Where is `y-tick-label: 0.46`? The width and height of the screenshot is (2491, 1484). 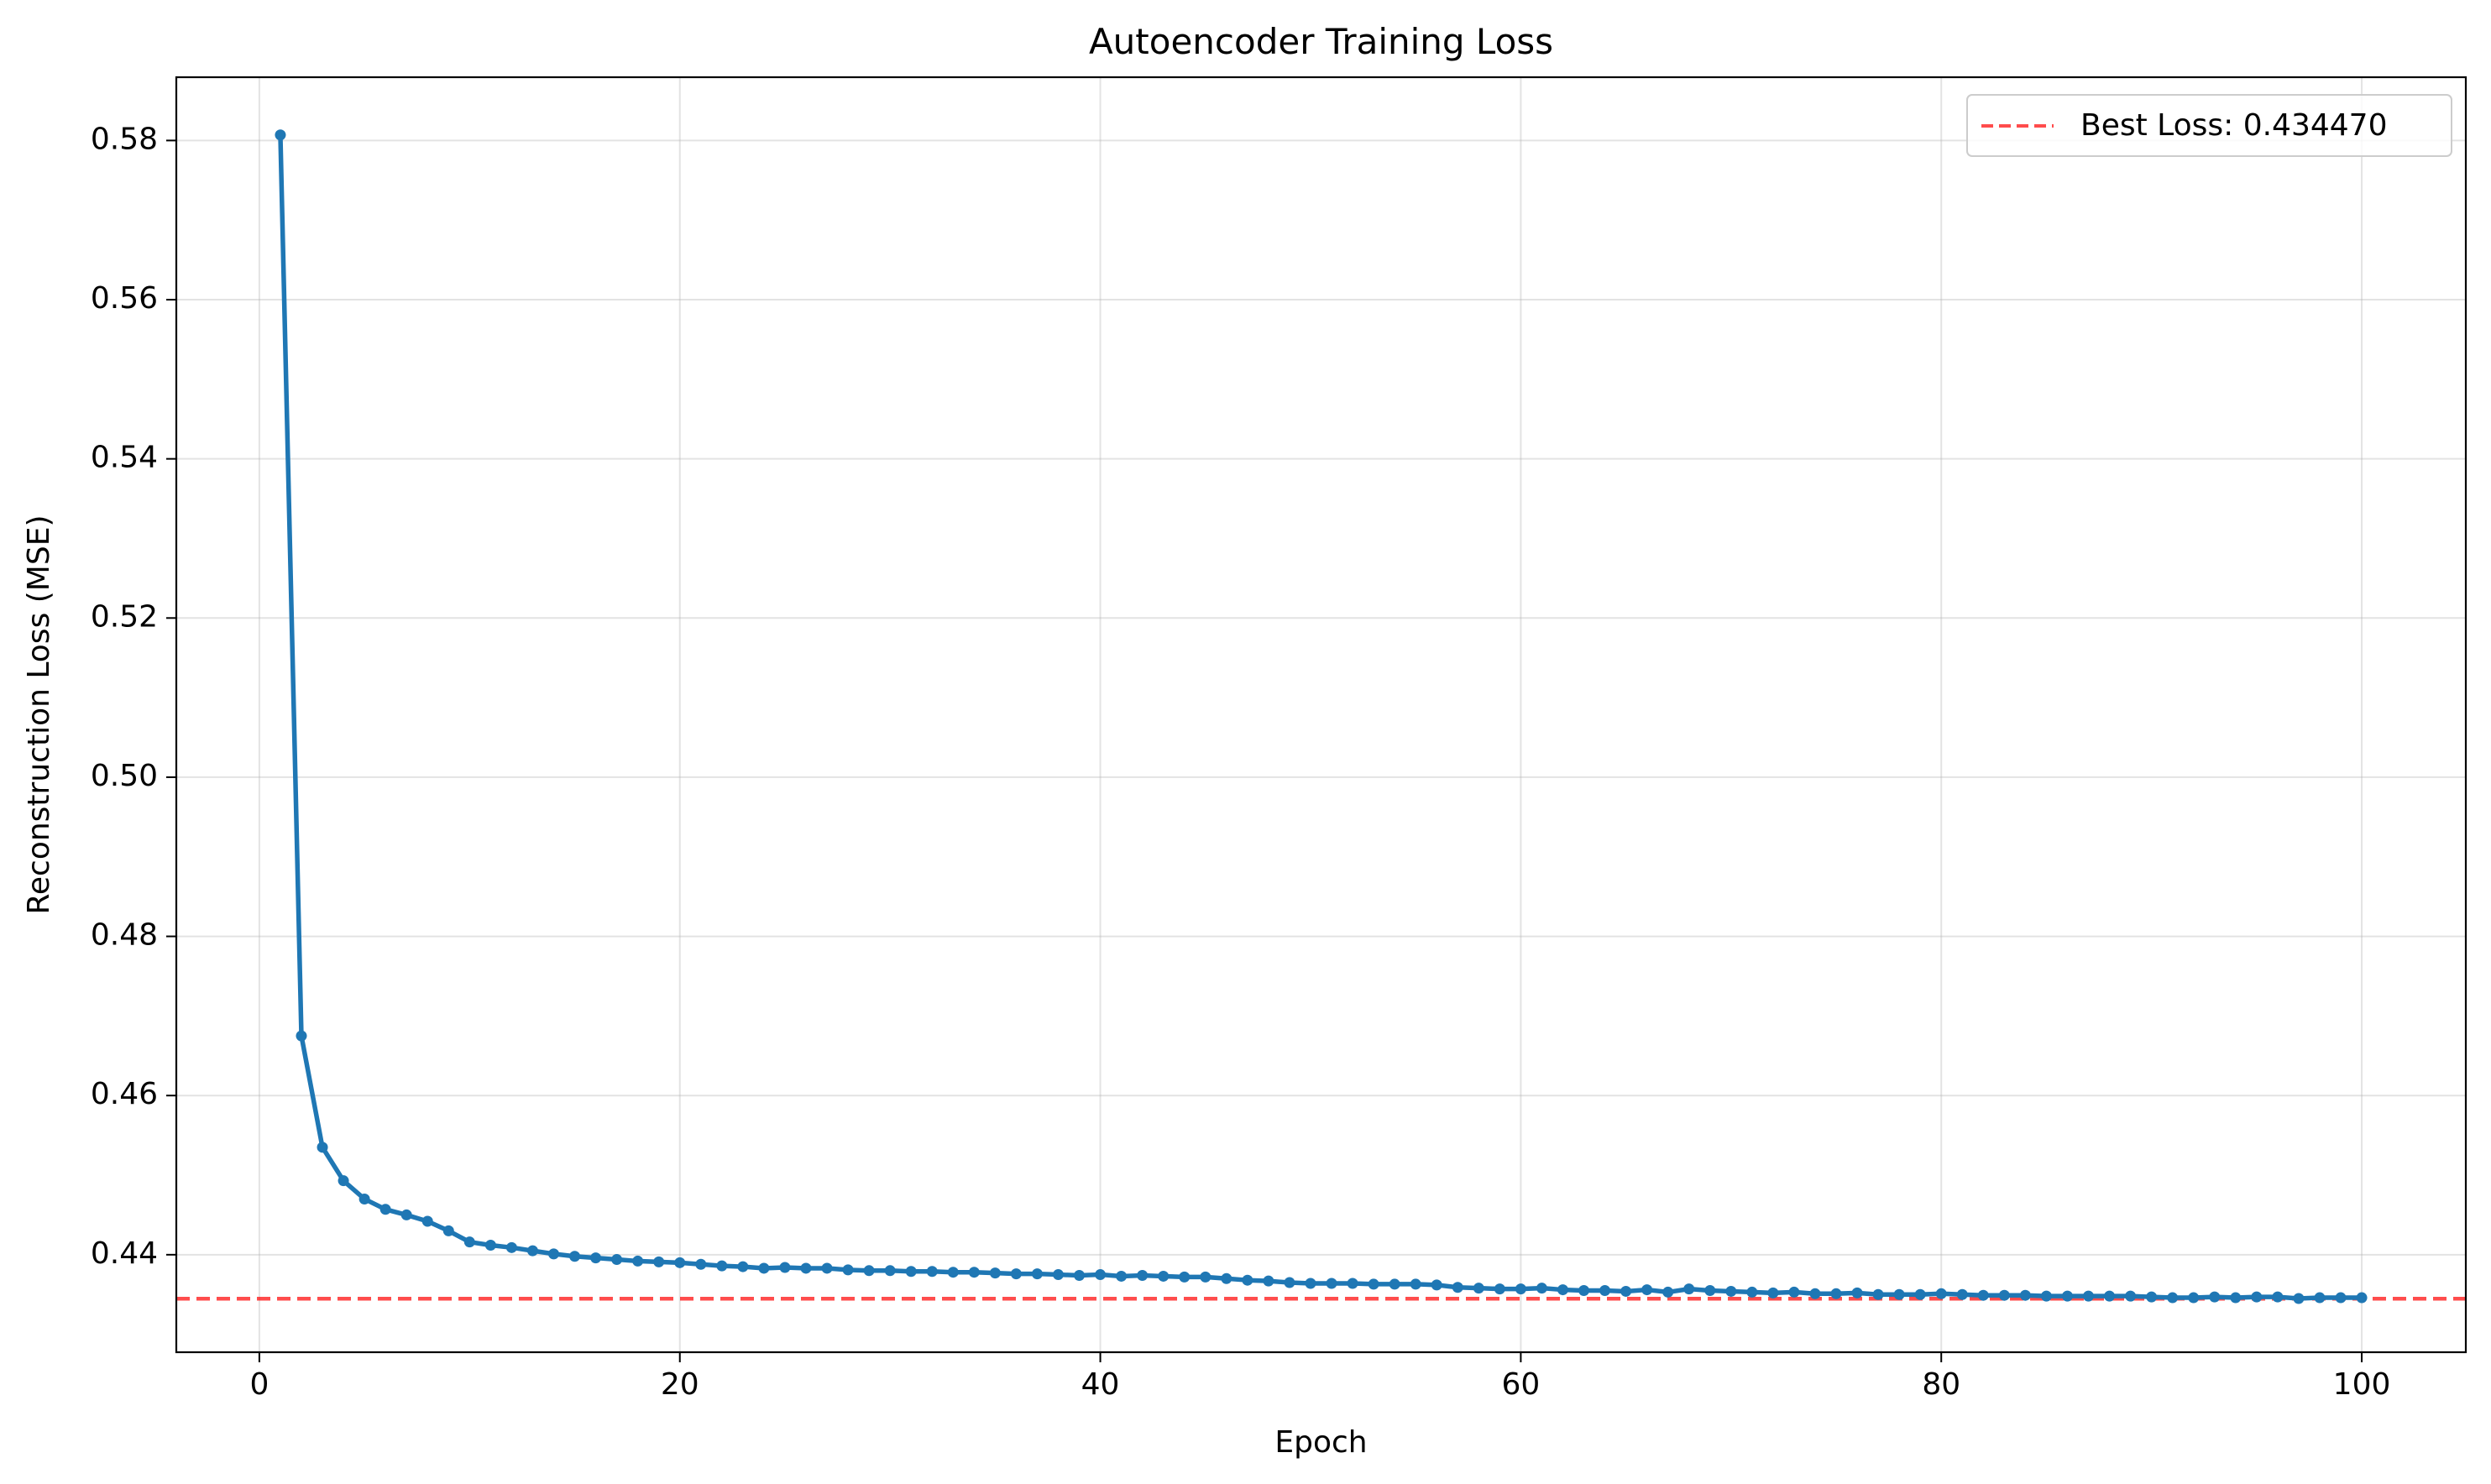 y-tick-label: 0.46 is located at coordinates (124, 1094).